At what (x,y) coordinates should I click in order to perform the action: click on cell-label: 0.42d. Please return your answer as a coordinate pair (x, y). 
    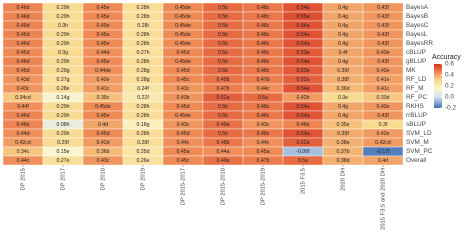
    Looking at the image, I should click on (103, 143).